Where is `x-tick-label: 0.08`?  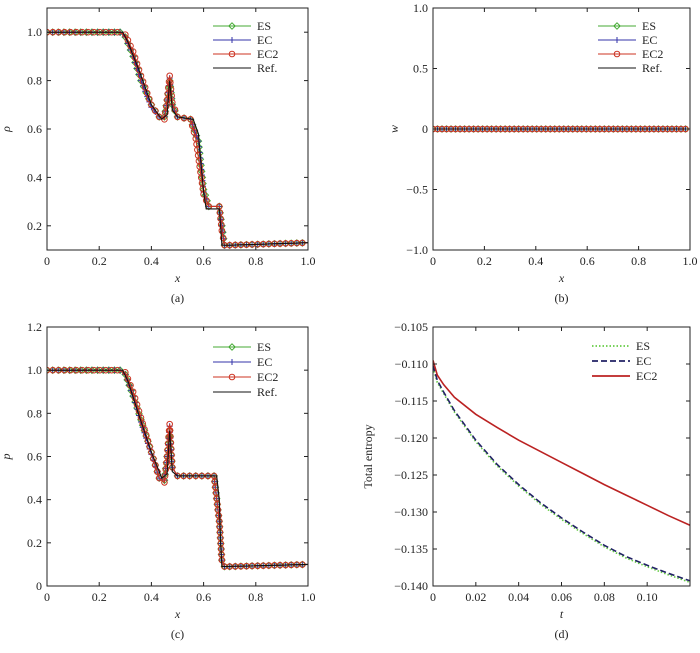 x-tick-label: 0.08 is located at coordinates (604, 597).